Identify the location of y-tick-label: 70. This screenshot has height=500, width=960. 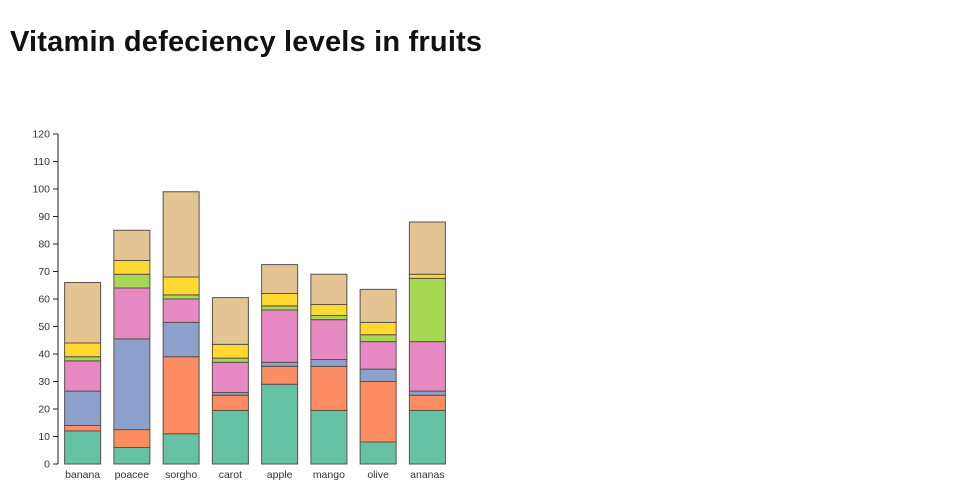
(44, 272).